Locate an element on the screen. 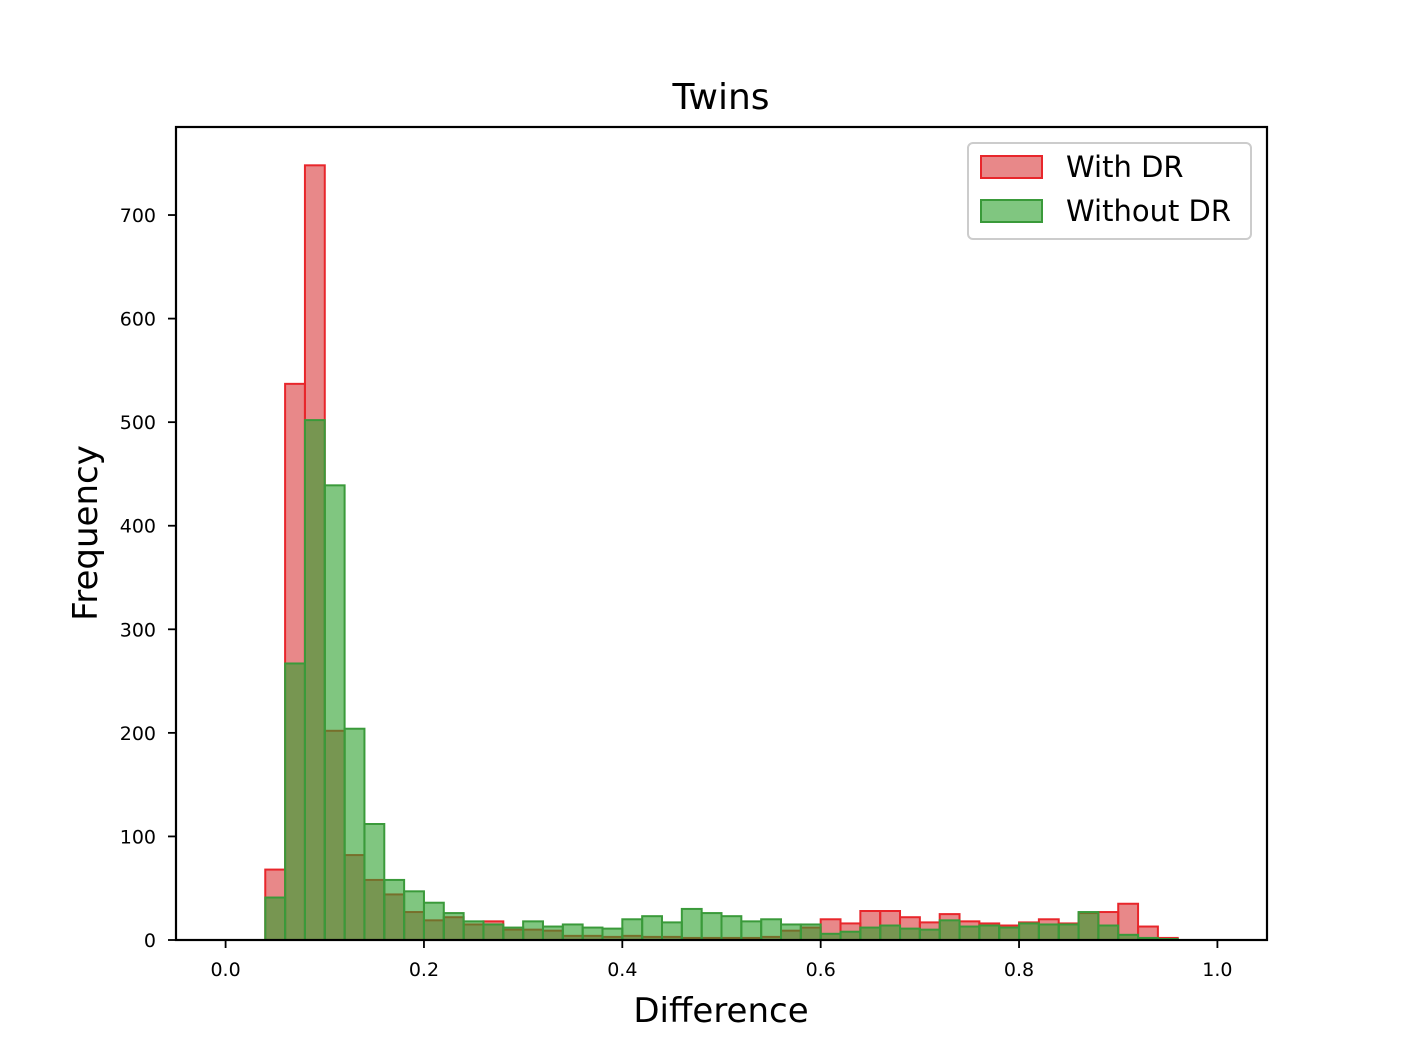 This screenshot has width=1408, height=1056. legend: With DR Without DR is located at coordinates (1109, 191).